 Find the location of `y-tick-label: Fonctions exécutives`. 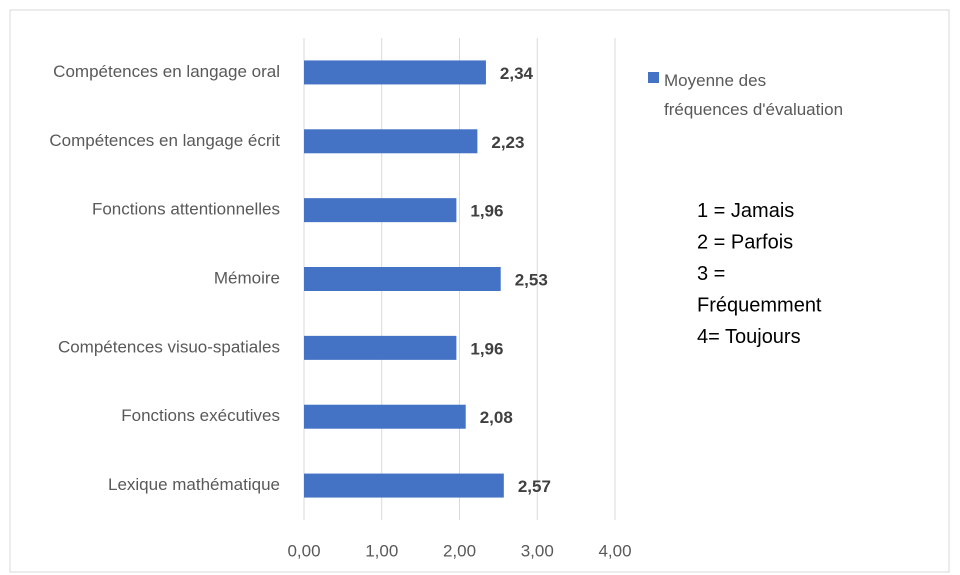

y-tick-label: Fonctions exécutives is located at coordinates (200, 415).